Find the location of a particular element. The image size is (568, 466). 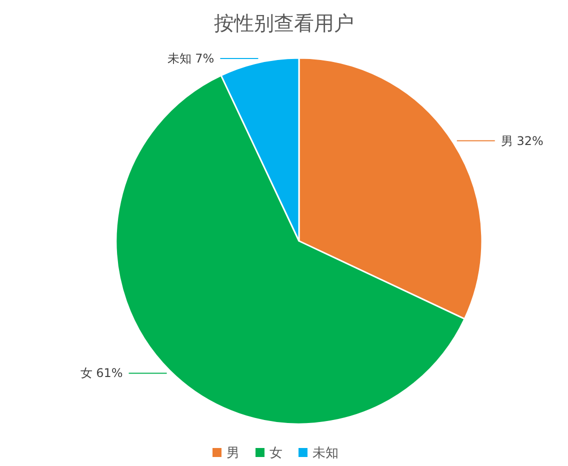

data-label: 男 32% is located at coordinates (522, 141).